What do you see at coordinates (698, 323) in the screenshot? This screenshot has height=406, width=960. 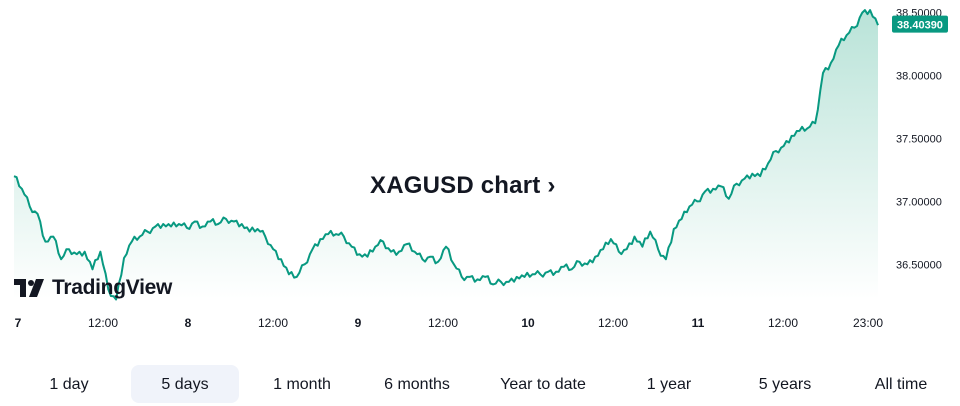 I see `x-axis-tick-label: 11` at bounding box center [698, 323].